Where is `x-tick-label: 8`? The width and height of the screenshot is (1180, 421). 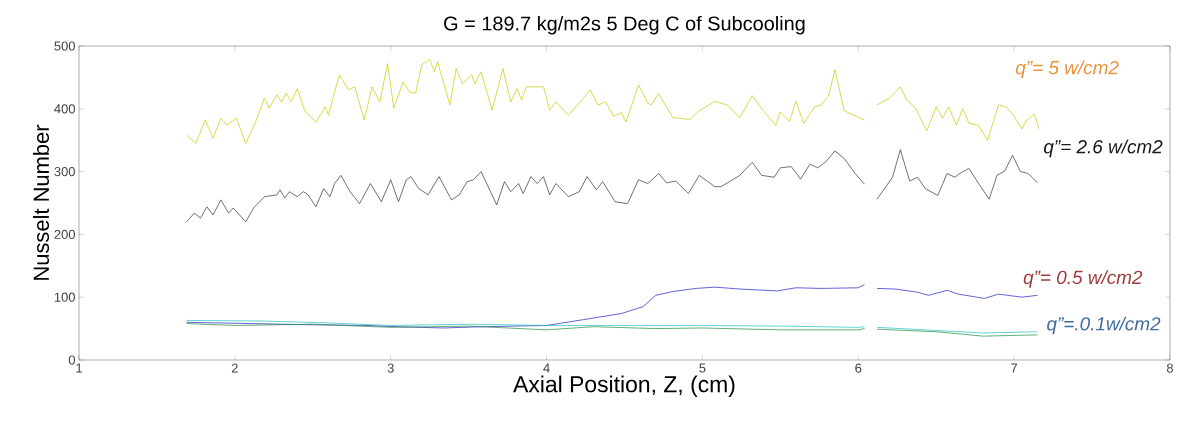
x-tick-label: 8 is located at coordinates (1169, 368).